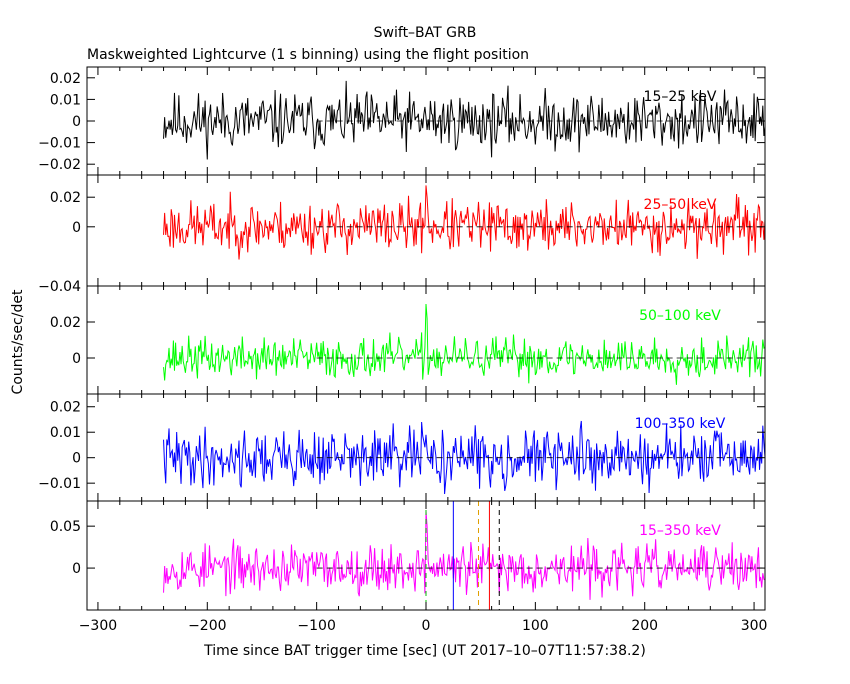 Image resolution: width=850 pixels, height=684 pixels. Describe the element at coordinates (754, 626) in the screenshot. I see `x-tick-label: 300` at that location.